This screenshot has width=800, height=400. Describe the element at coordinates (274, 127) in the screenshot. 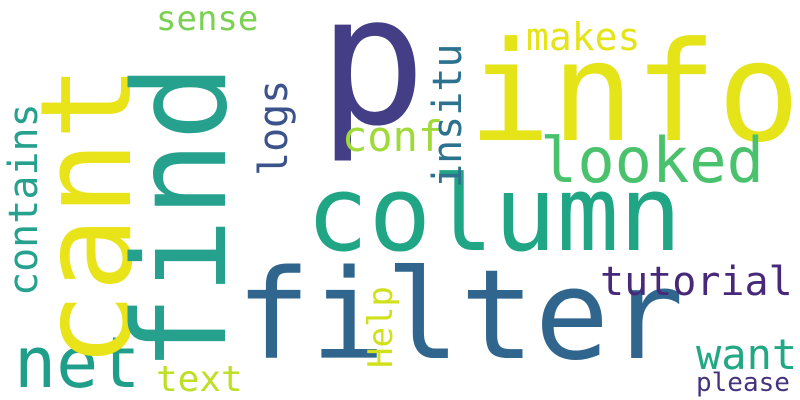

I see `word-logs: logs` at that location.